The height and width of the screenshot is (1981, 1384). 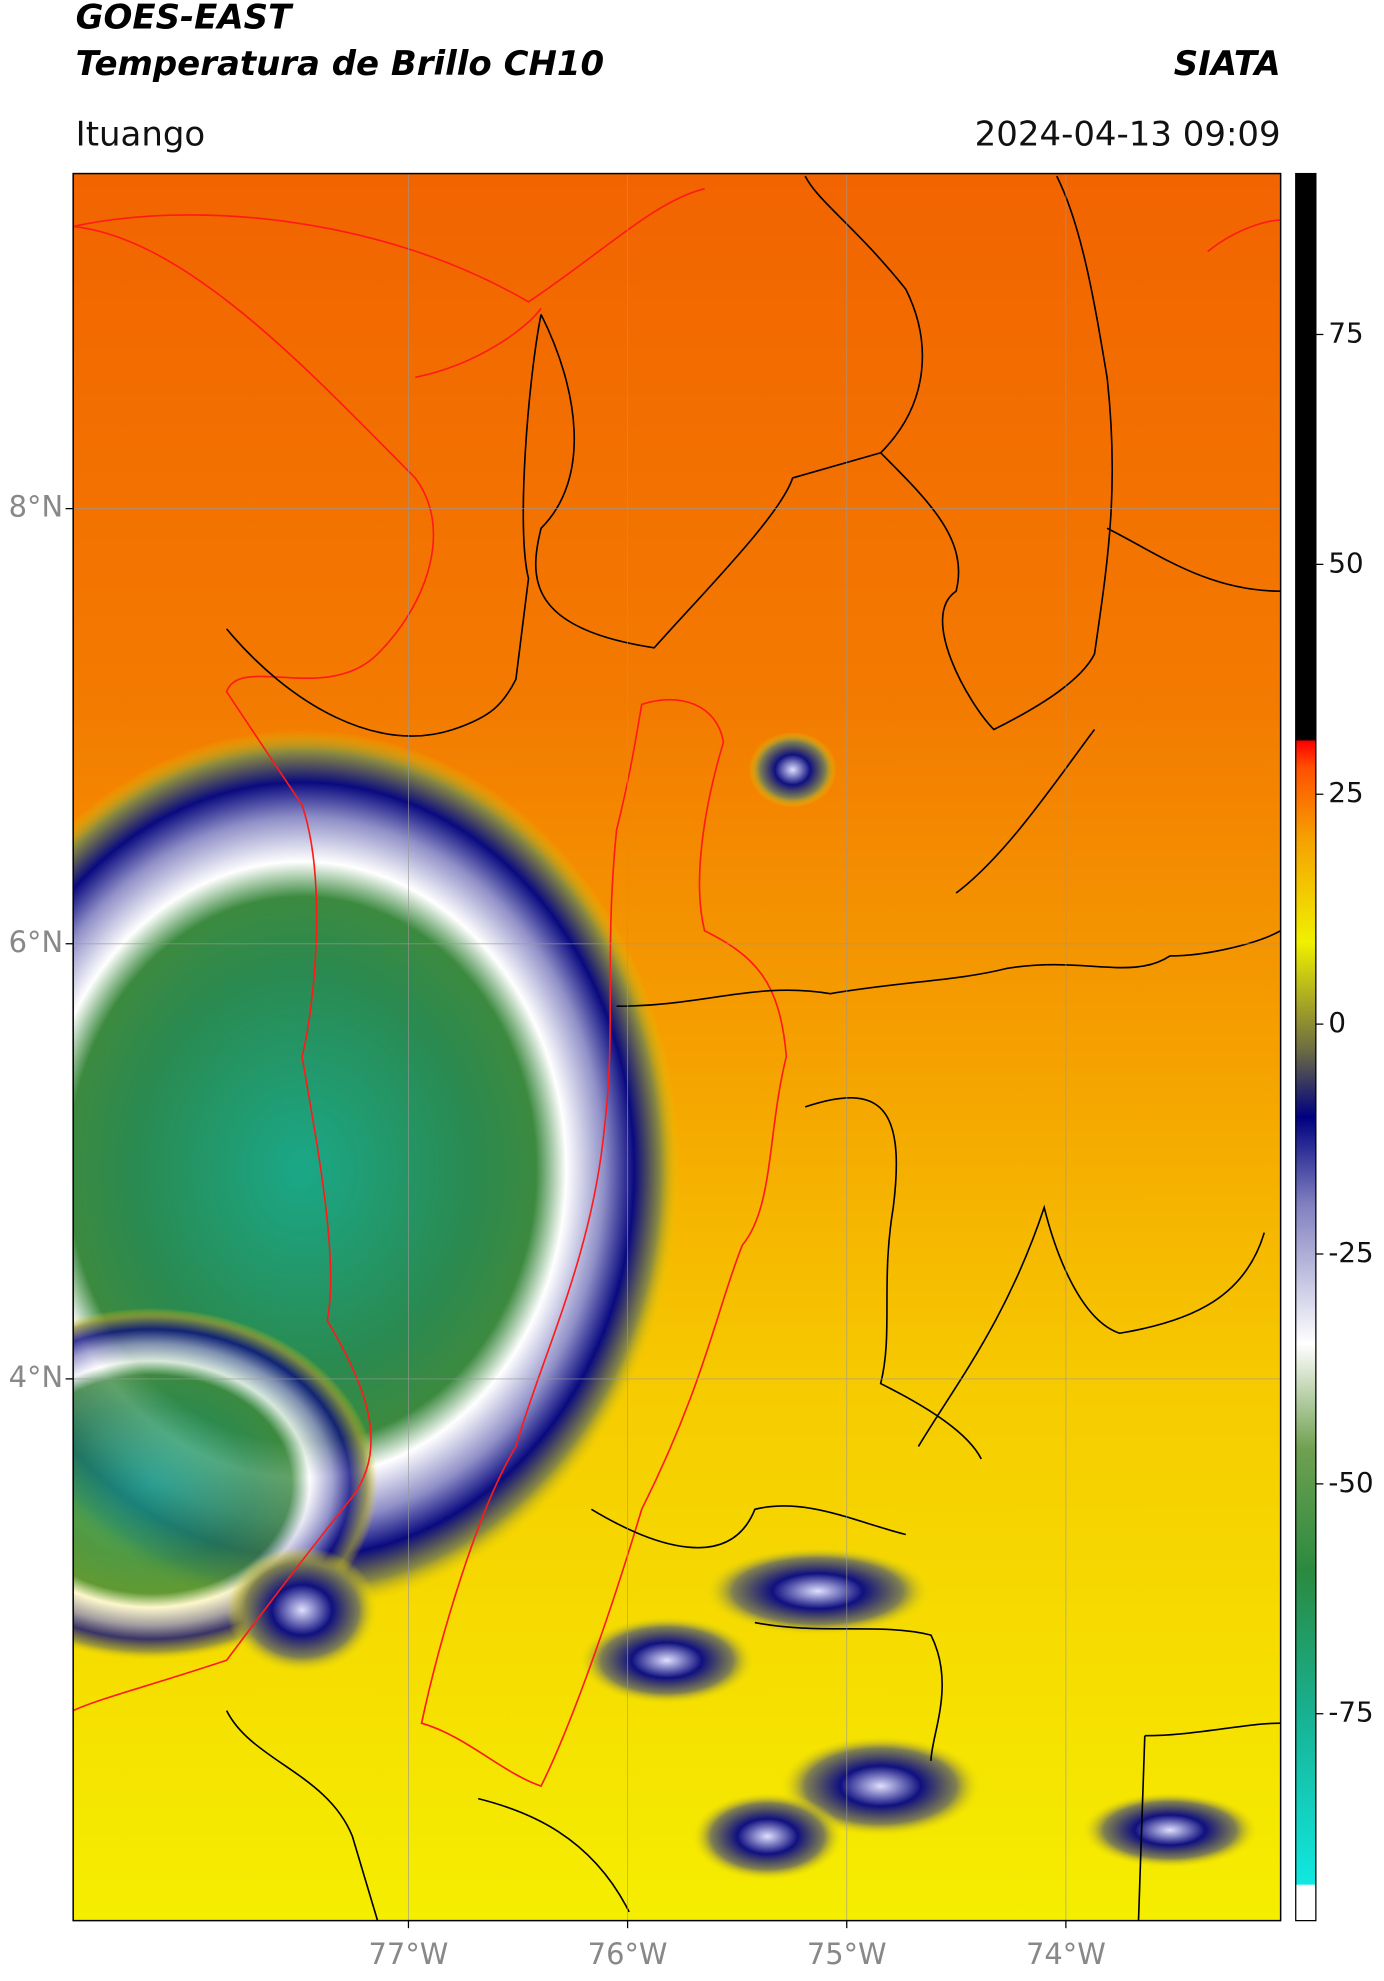 What do you see at coordinates (409, 1954) in the screenshot?
I see `x-tick-label: 77°W` at bounding box center [409, 1954].